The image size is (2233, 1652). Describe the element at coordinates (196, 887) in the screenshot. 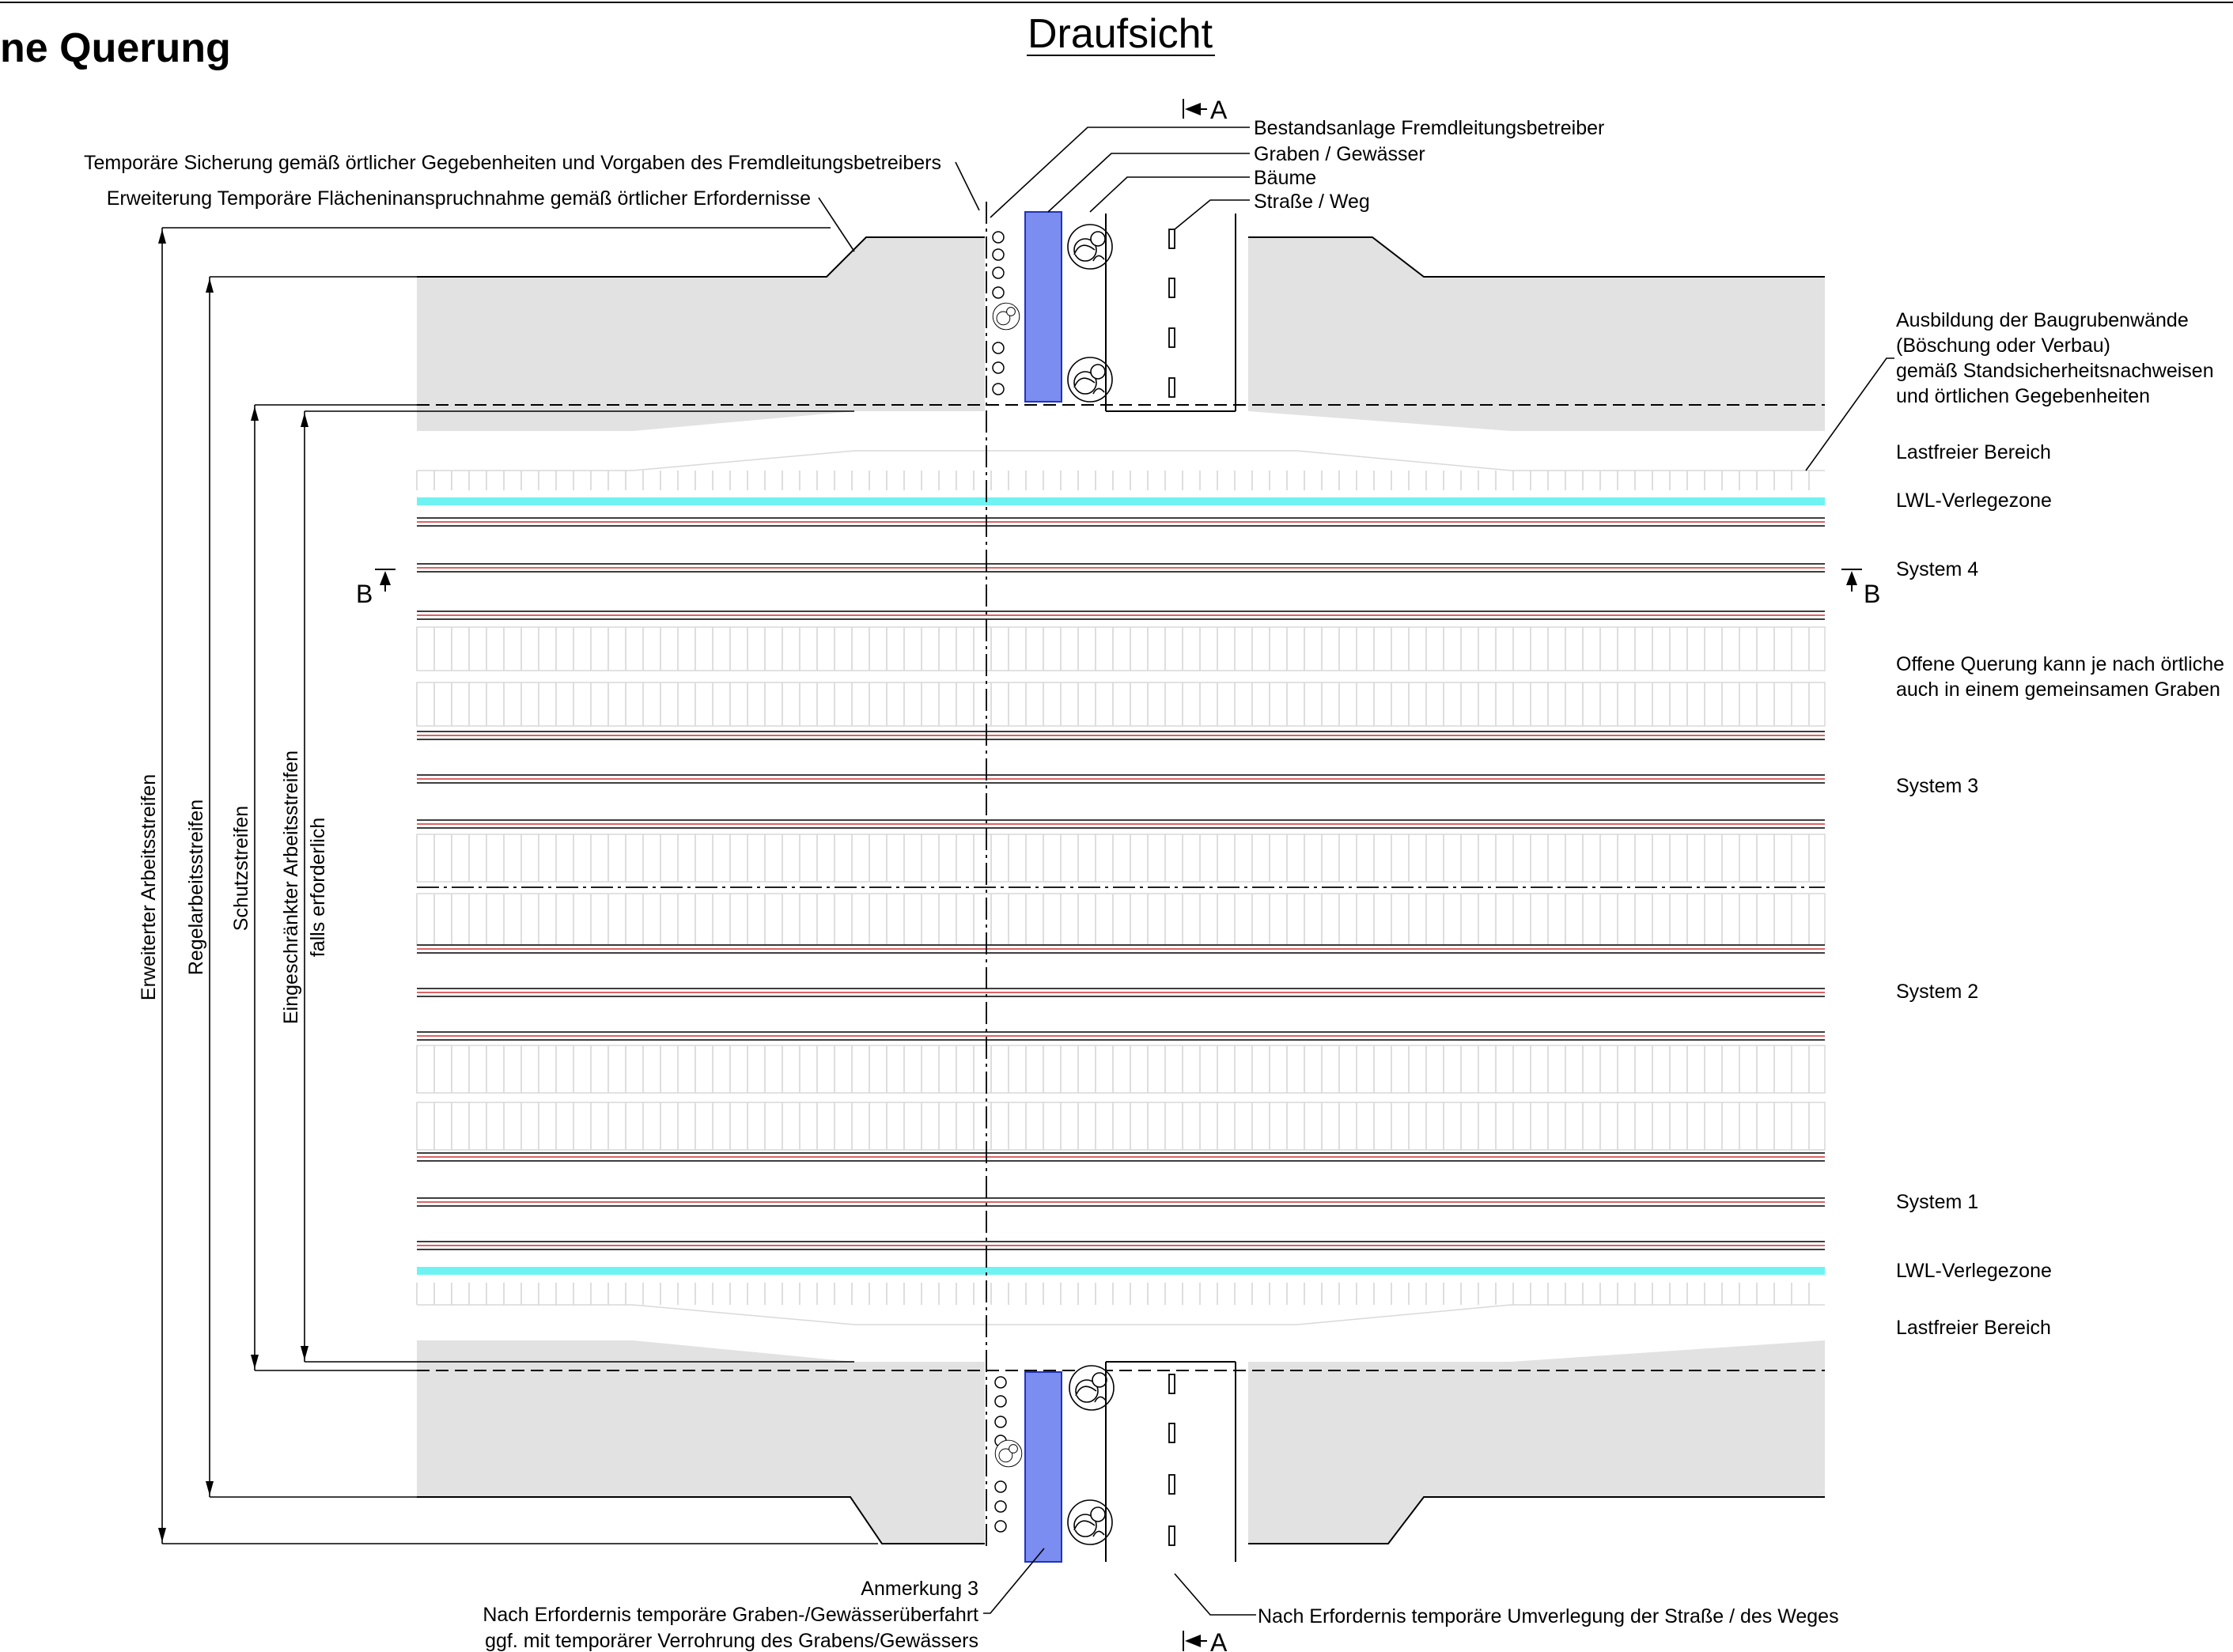

I see `dim-label-regel: Regelarbeitsstreifen` at that location.